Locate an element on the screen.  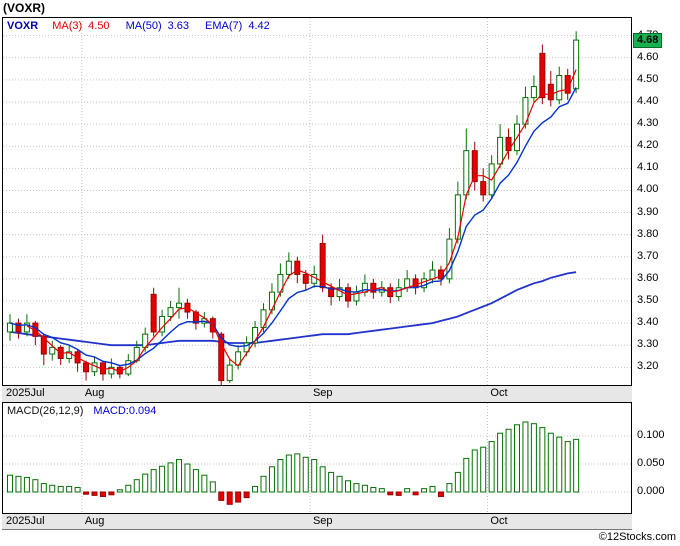
price-legend: VOXR MA(3) 4.50 MA(50) 3.63 EMA(7) 4.42 is located at coordinates (146, 26).